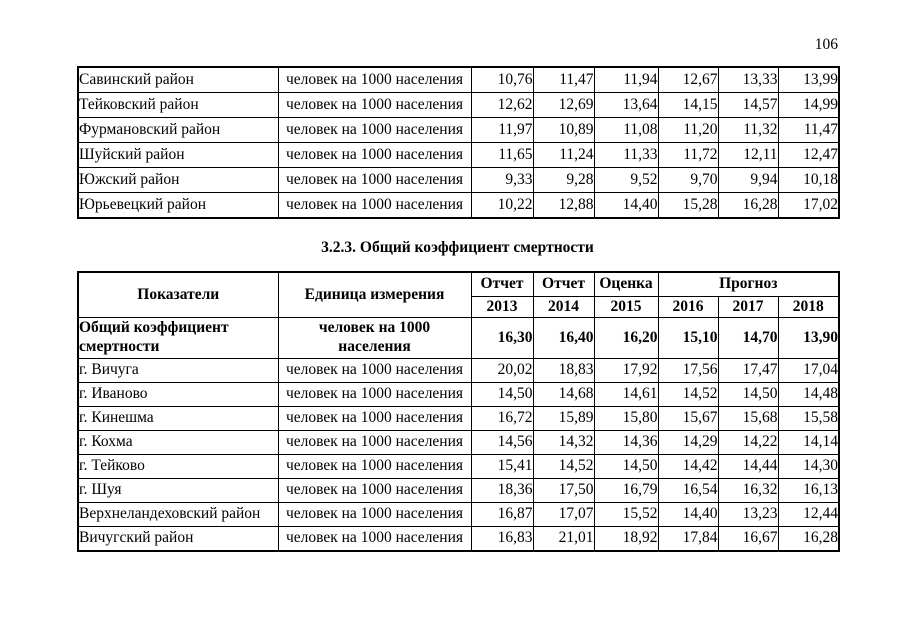 The image size is (905, 640). What do you see at coordinates (178, 338) in the screenshot?
I see `indicator-name-cell: Общий коэффициент смертности` at bounding box center [178, 338].